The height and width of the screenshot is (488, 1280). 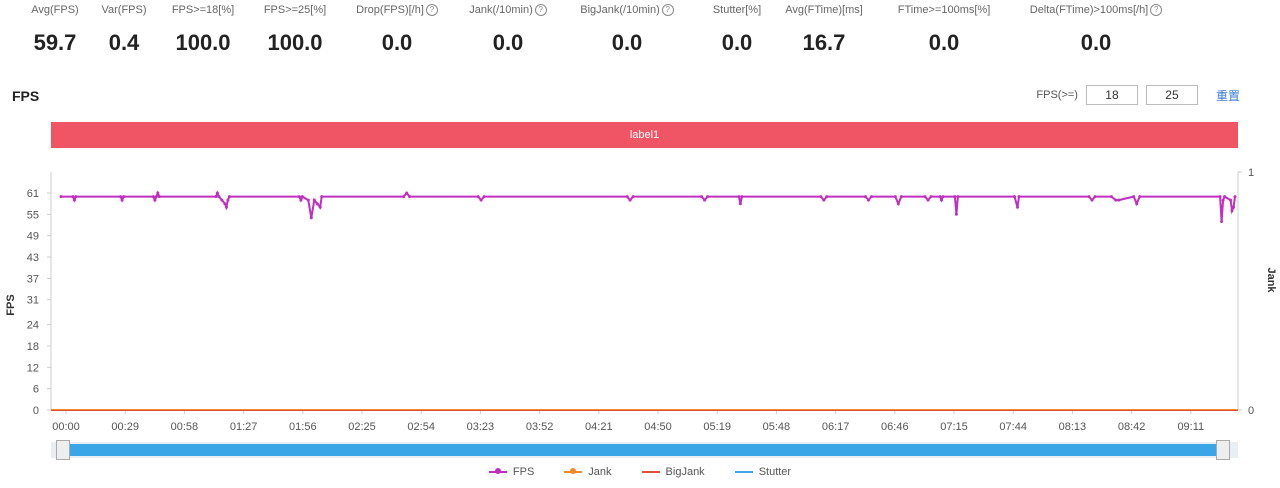 I want to click on stat-label: Stutter[%], so click(x=737, y=10).